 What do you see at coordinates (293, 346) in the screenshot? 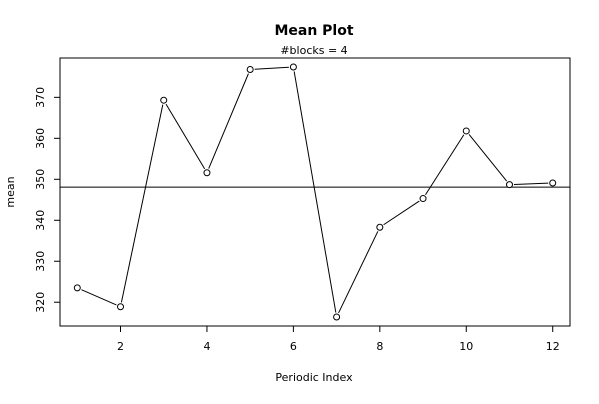
I see `x-tick-label: 6` at bounding box center [293, 346].